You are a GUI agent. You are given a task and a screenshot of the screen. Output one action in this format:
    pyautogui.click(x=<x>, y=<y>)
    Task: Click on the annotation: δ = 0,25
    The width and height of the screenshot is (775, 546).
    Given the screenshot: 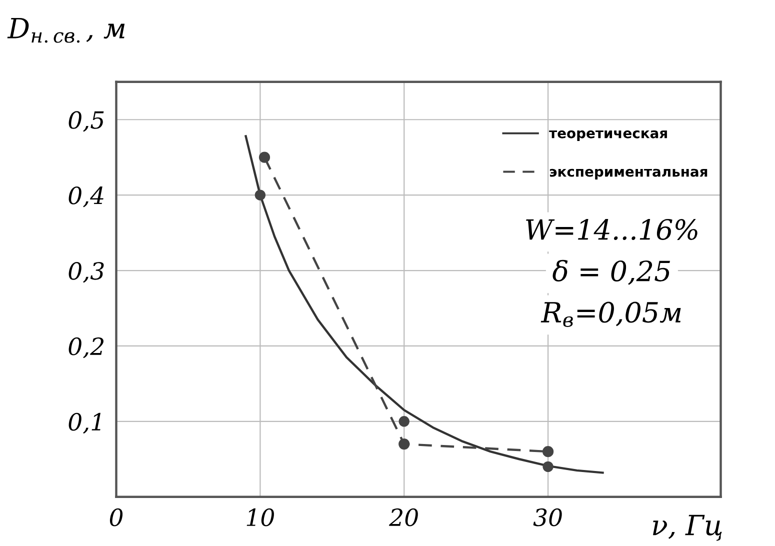 What is the action you would take?
    pyautogui.click(x=611, y=272)
    